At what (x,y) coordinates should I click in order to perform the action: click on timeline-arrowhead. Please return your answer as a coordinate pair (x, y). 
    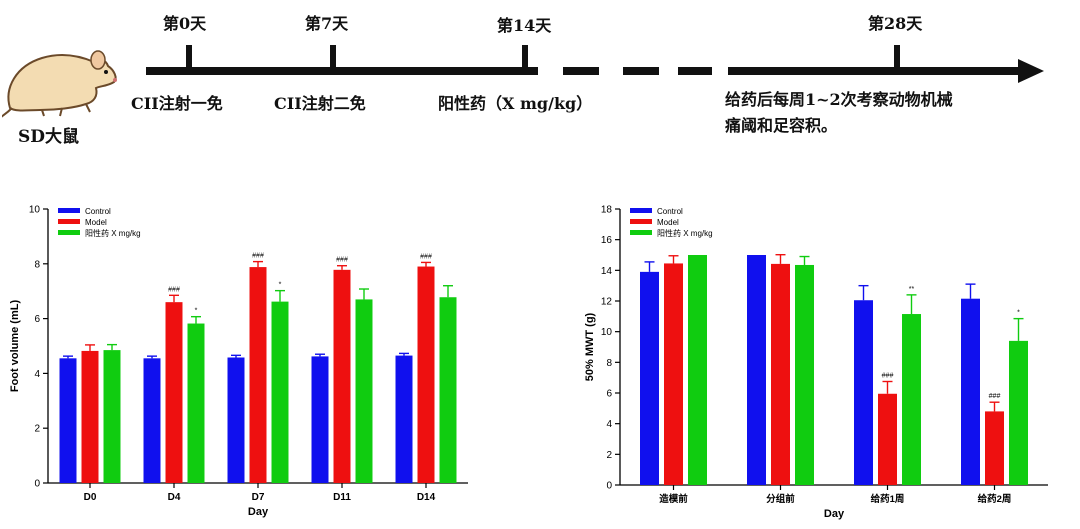
    Looking at the image, I should click on (1031, 71).